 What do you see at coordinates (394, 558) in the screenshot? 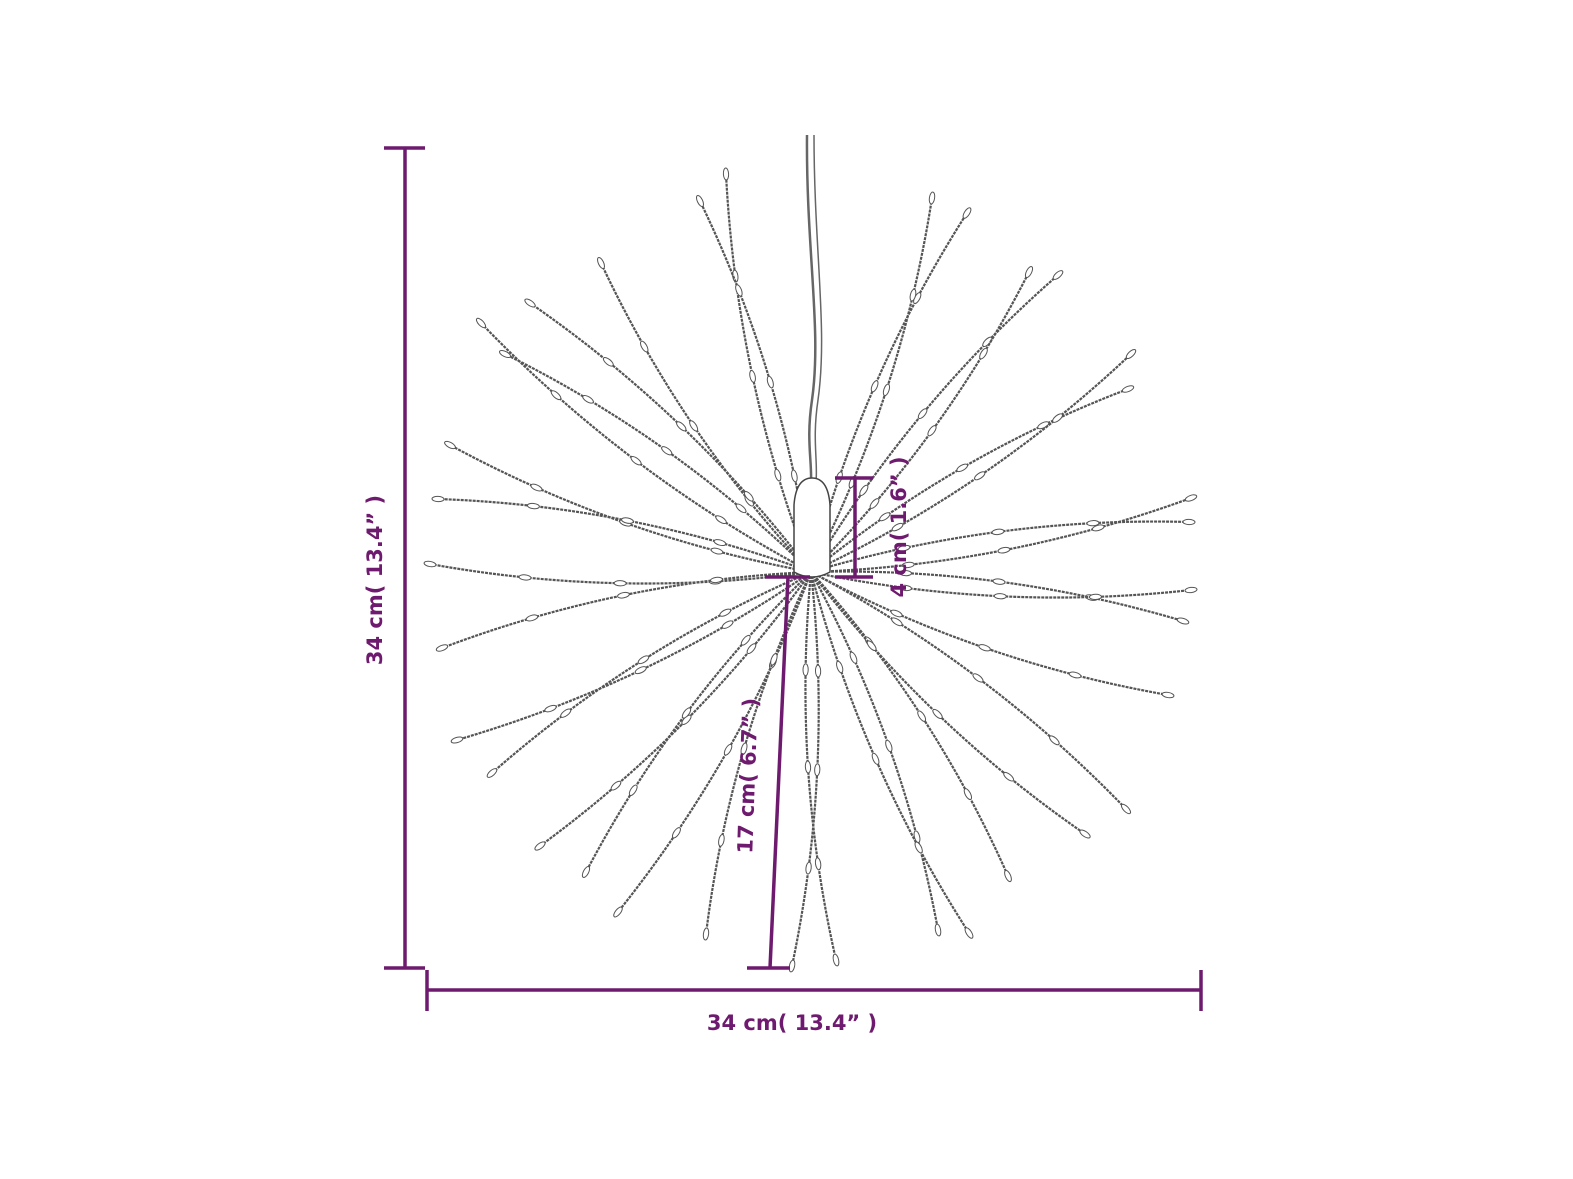
I see `height-dimension: 34 cm( 13.4” )` at bounding box center [394, 558].